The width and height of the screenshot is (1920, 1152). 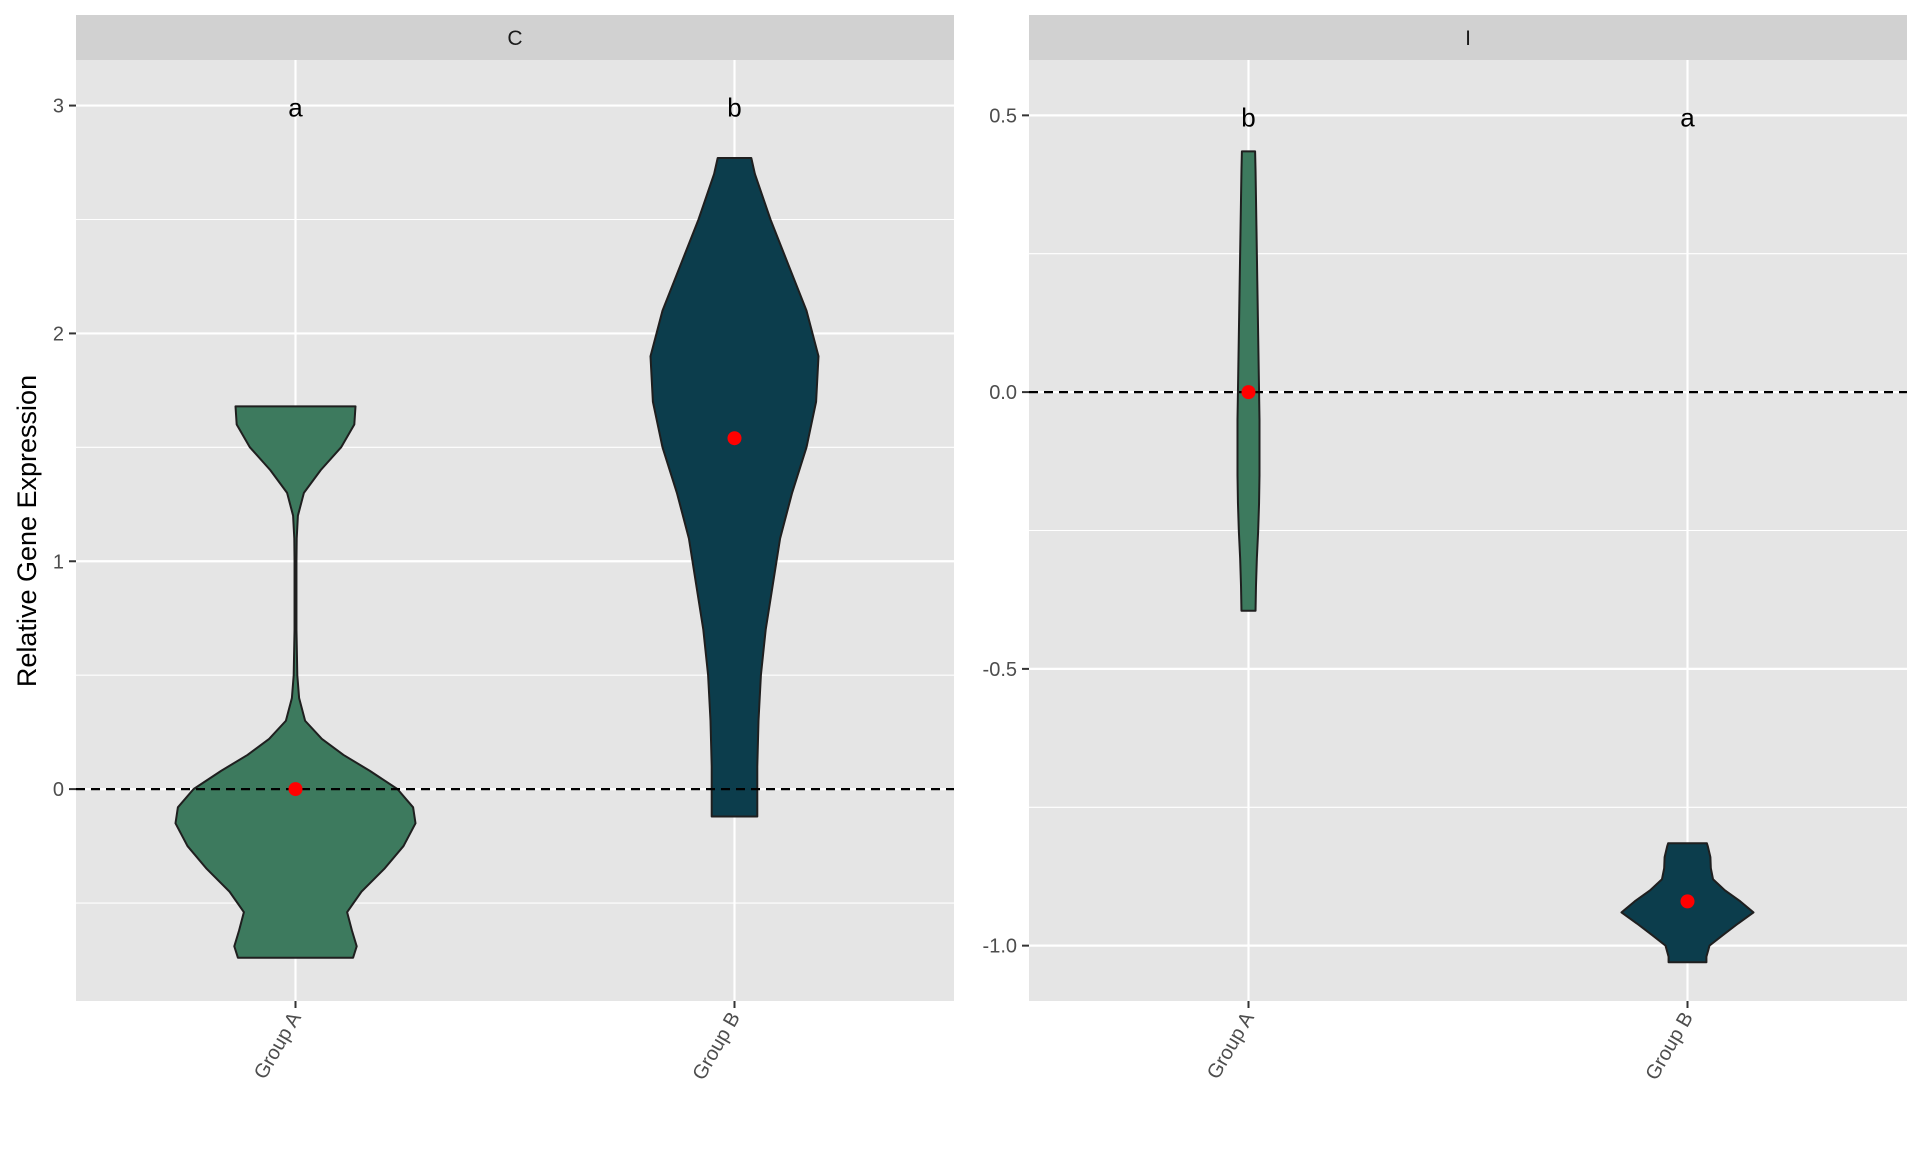 I want to click on strip-label: C, so click(x=514, y=38).